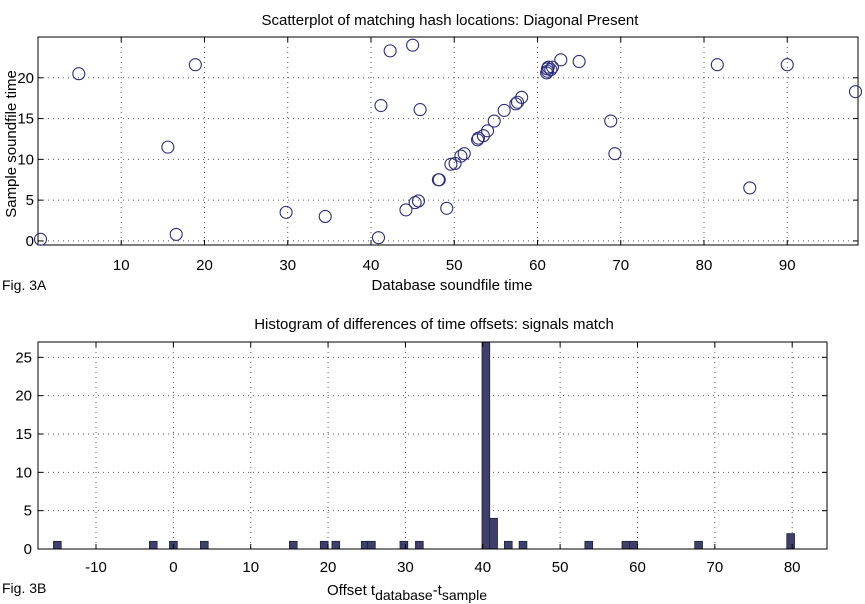 This screenshot has width=865, height=604. I want to click on scatter-x-tick-label: 30, so click(287, 265).